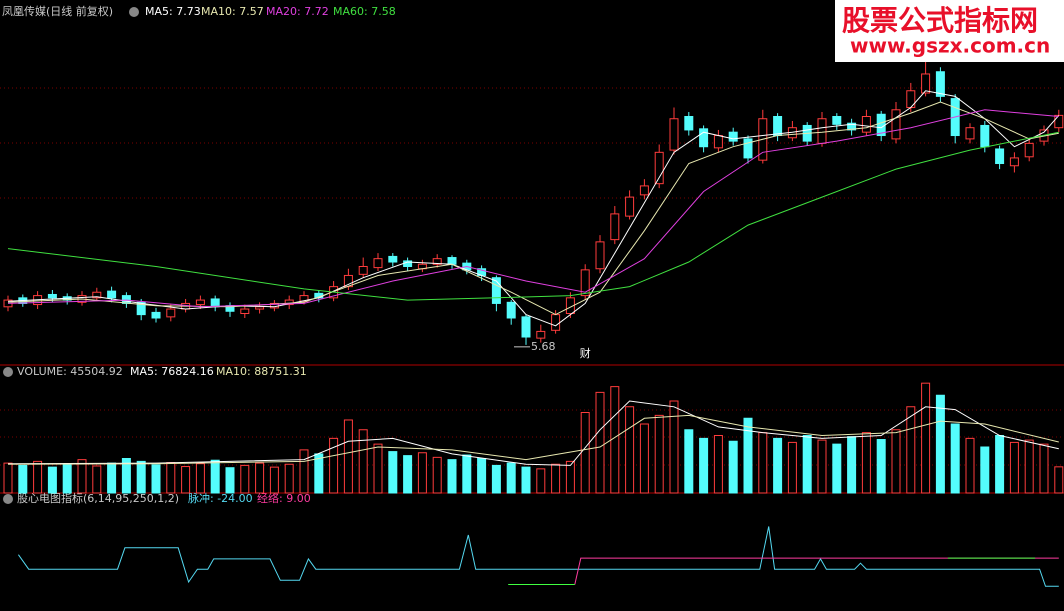 The width and height of the screenshot is (1064, 611). I want to click on watermark-url: www.gszx.com.cn, so click(950, 46).